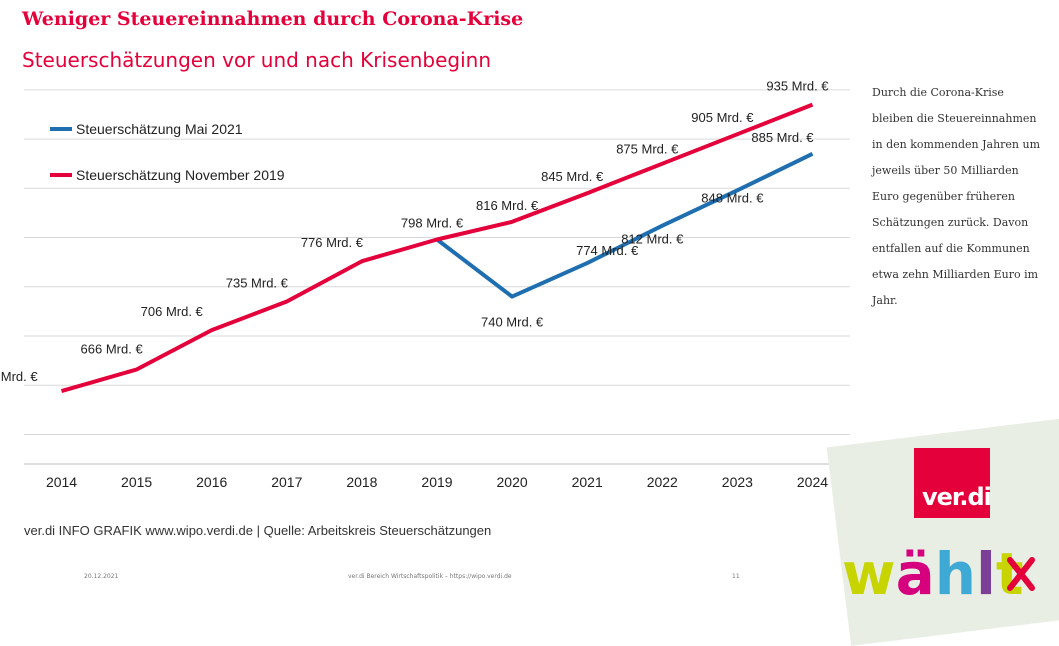 The image size is (1059, 646). What do you see at coordinates (797, 87) in the screenshot?
I see `data-label: 935 Mrd. €` at bounding box center [797, 87].